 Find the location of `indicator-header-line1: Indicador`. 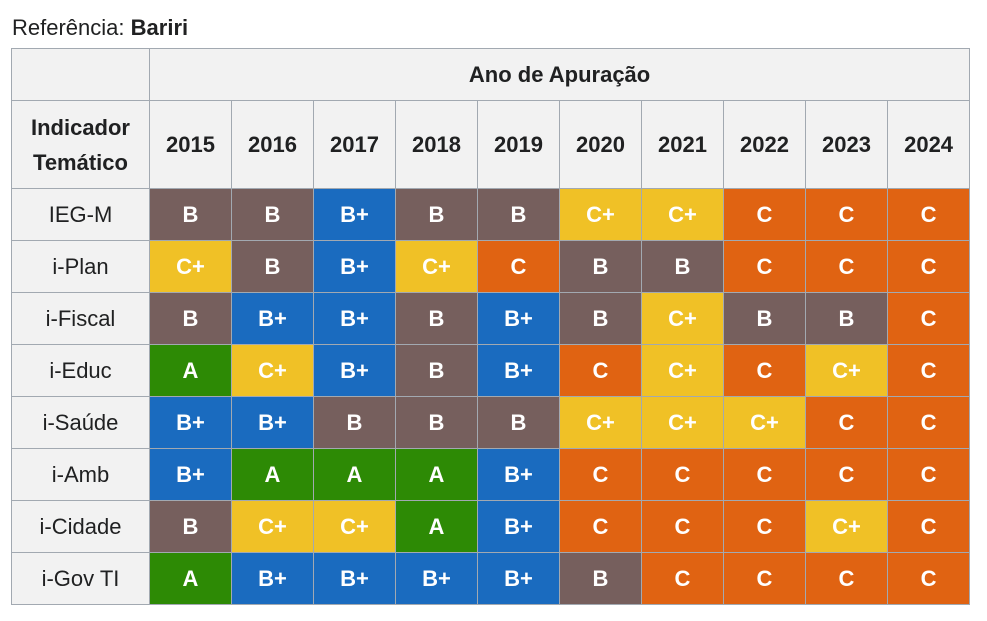

indicator-header-line1: Indicador is located at coordinates (80, 127).